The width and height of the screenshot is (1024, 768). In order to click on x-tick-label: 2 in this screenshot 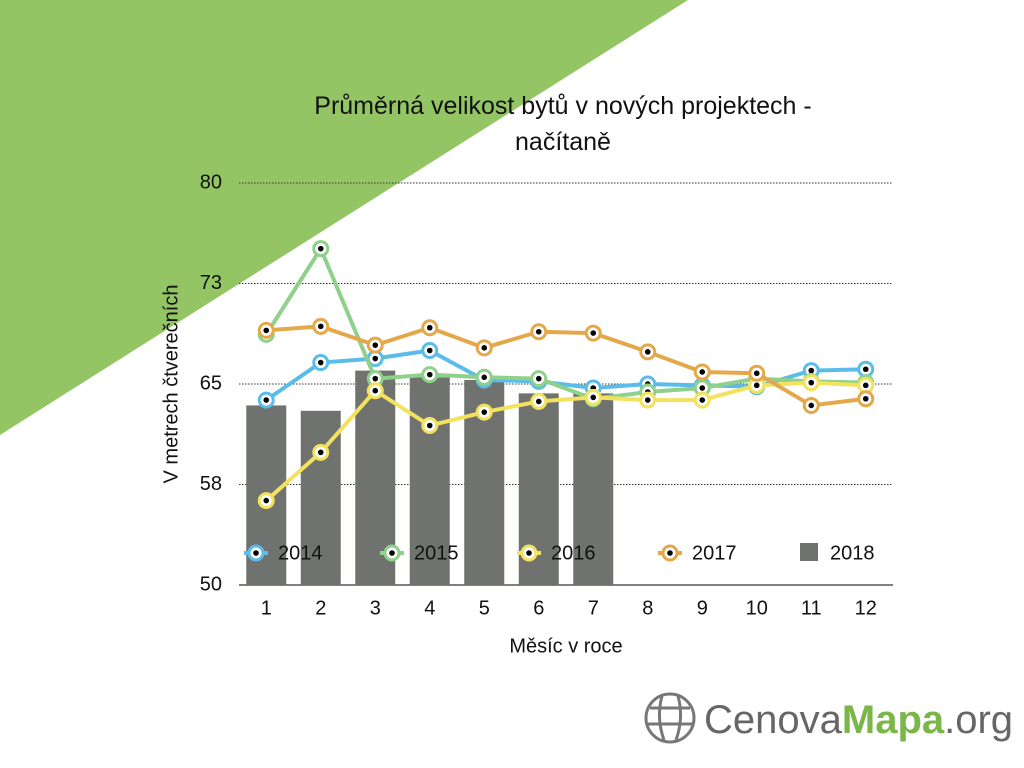, I will do `click(320, 608)`.